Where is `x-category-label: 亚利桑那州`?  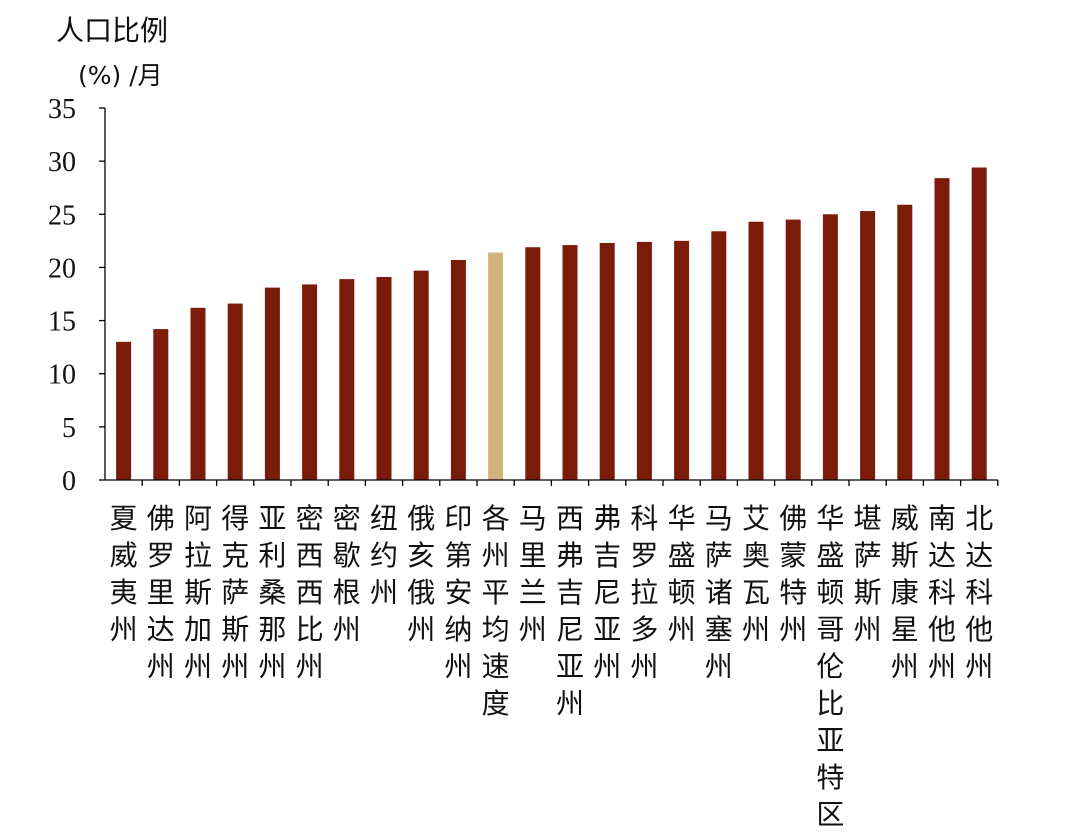
x-category-label: 亚利桑那州 is located at coordinates (272, 592).